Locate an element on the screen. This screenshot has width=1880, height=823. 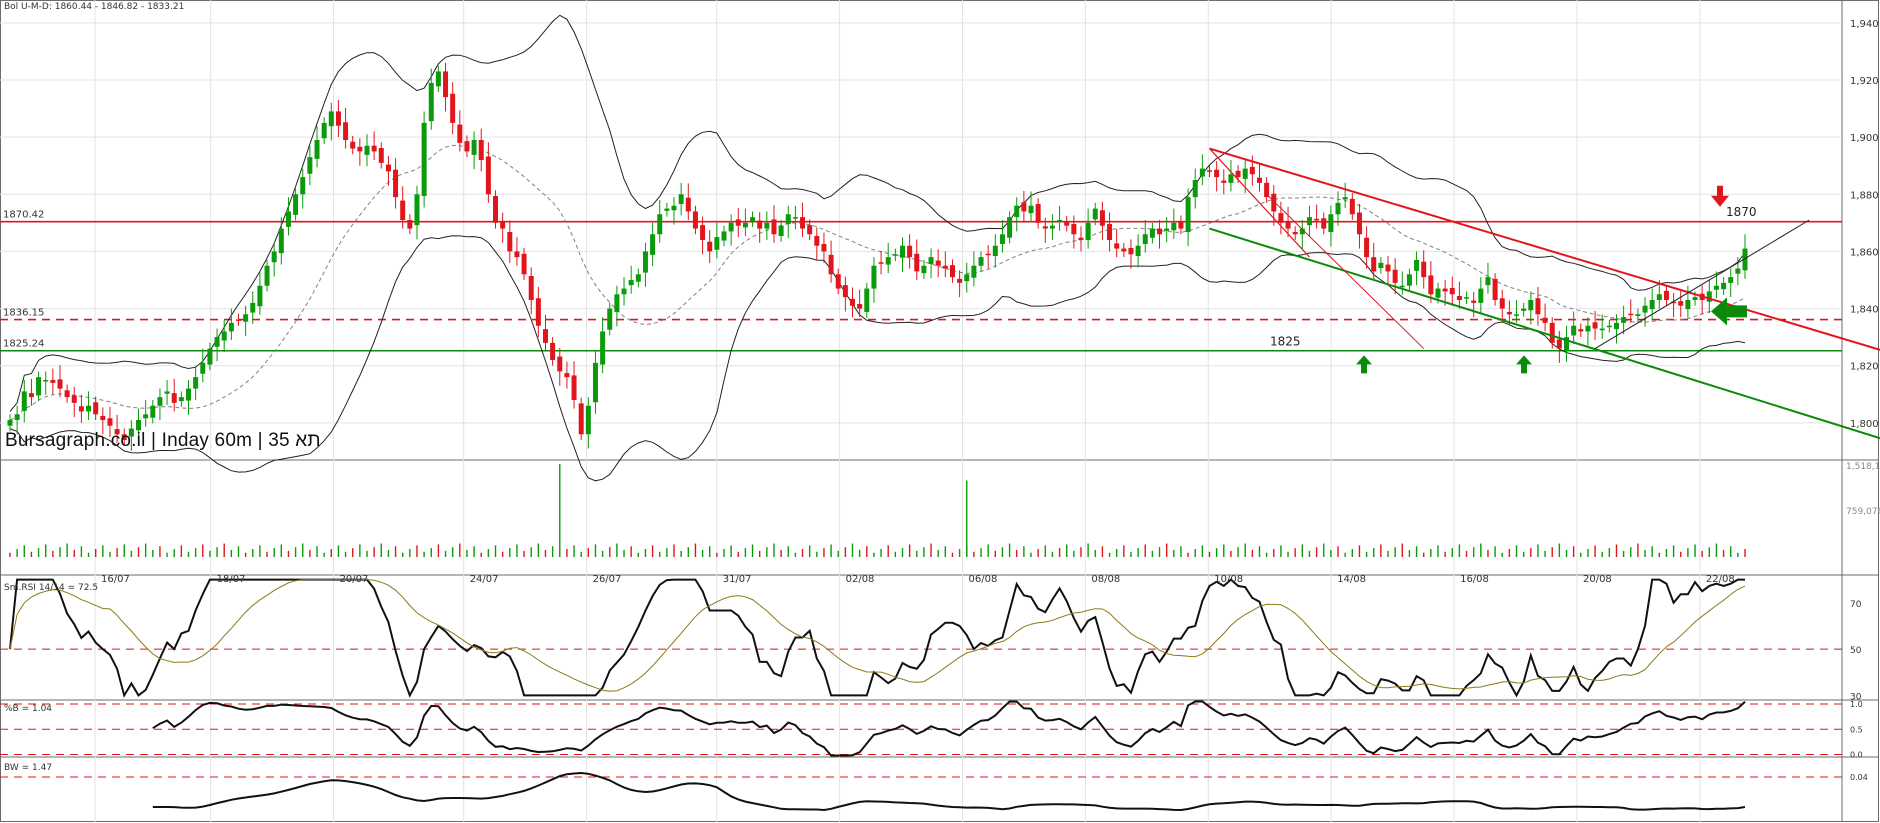
breakout-line is located at coordinates (1702, 284).